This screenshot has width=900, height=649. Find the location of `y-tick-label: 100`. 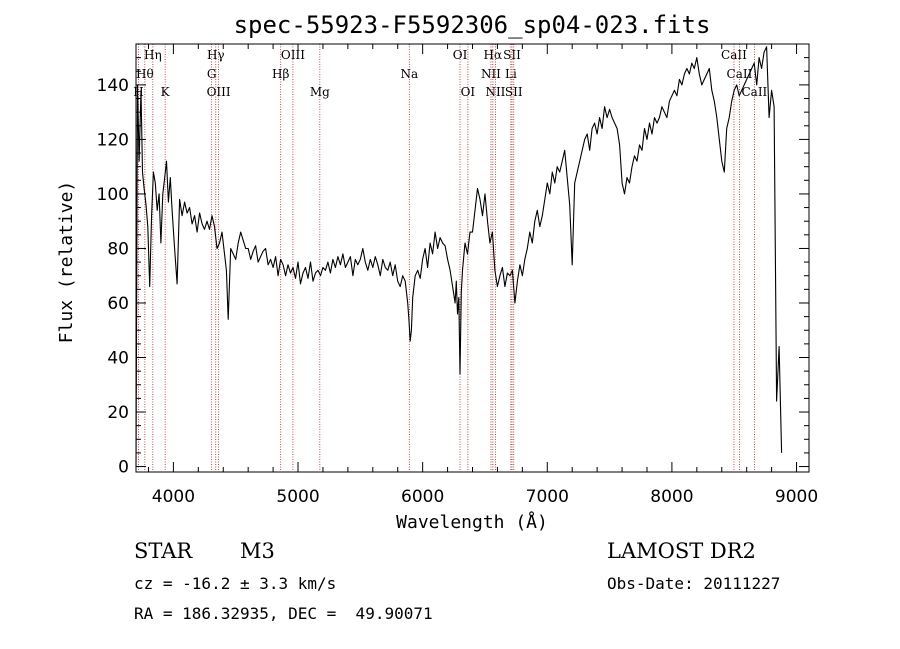

y-tick-label: 100 is located at coordinates (113, 195).